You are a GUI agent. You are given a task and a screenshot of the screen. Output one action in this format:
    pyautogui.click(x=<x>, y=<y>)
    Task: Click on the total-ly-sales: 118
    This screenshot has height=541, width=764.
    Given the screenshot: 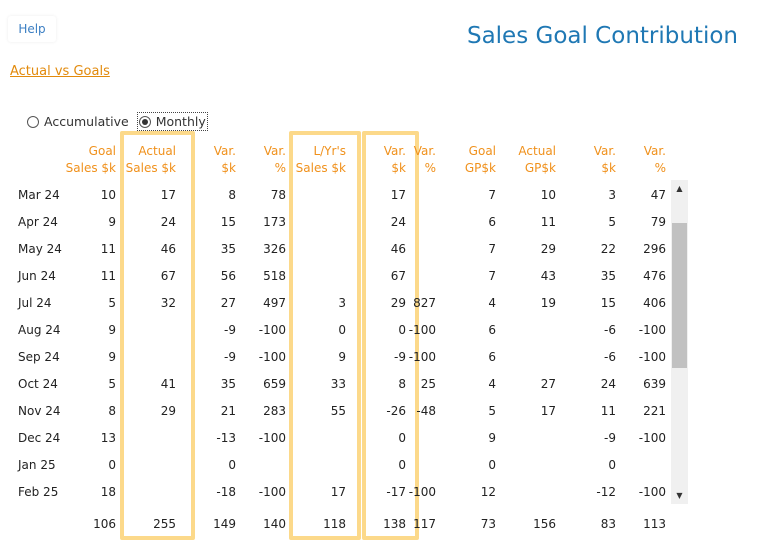 What is the action you would take?
    pyautogui.click(x=334, y=524)
    